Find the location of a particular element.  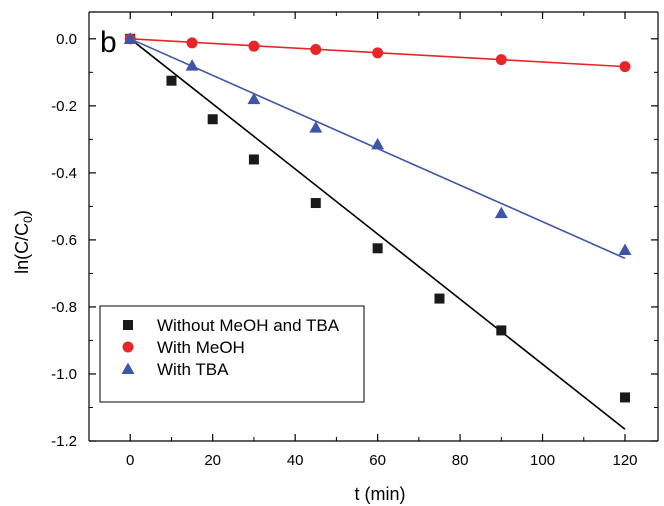

x-tick-label-100: 100 is located at coordinates (542, 460).